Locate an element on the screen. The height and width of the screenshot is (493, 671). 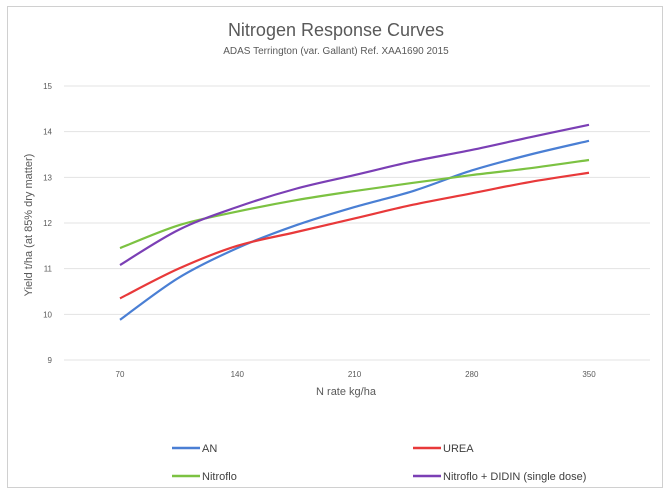
y-tick-labels: 9 10 11 12 13 14 15 is located at coordinates (47, 223).